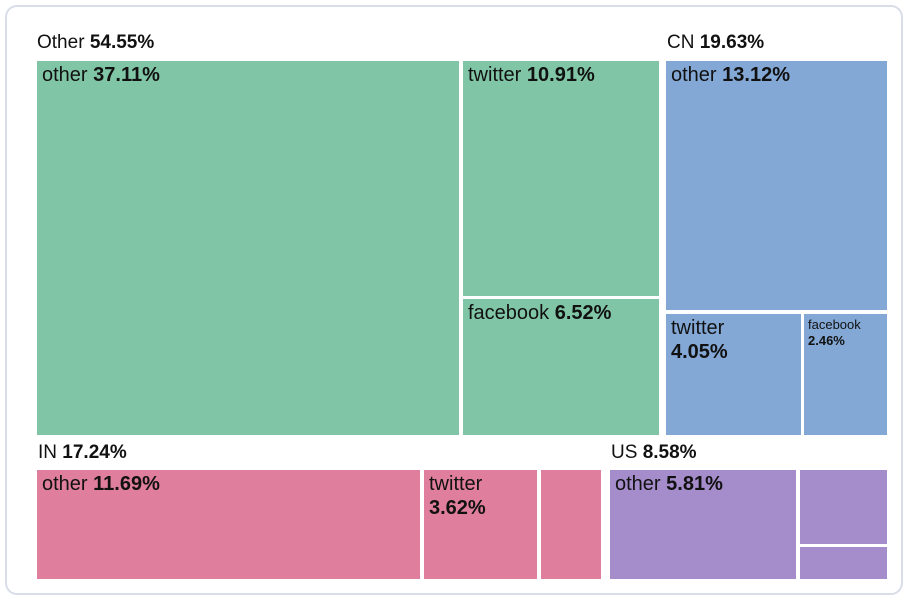 Image resolution: width=908 pixels, height=600 pixels. Describe the element at coordinates (457, 508) in the screenshot. I see `node-value: 3.62%` at that location.